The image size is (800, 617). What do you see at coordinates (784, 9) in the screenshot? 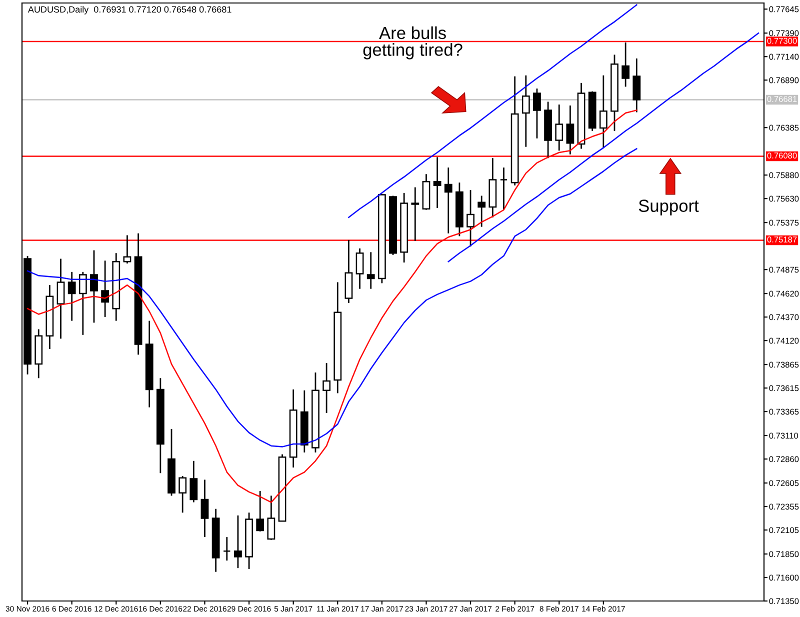
I see `y-tick-label: 0.77645` at bounding box center [784, 9].